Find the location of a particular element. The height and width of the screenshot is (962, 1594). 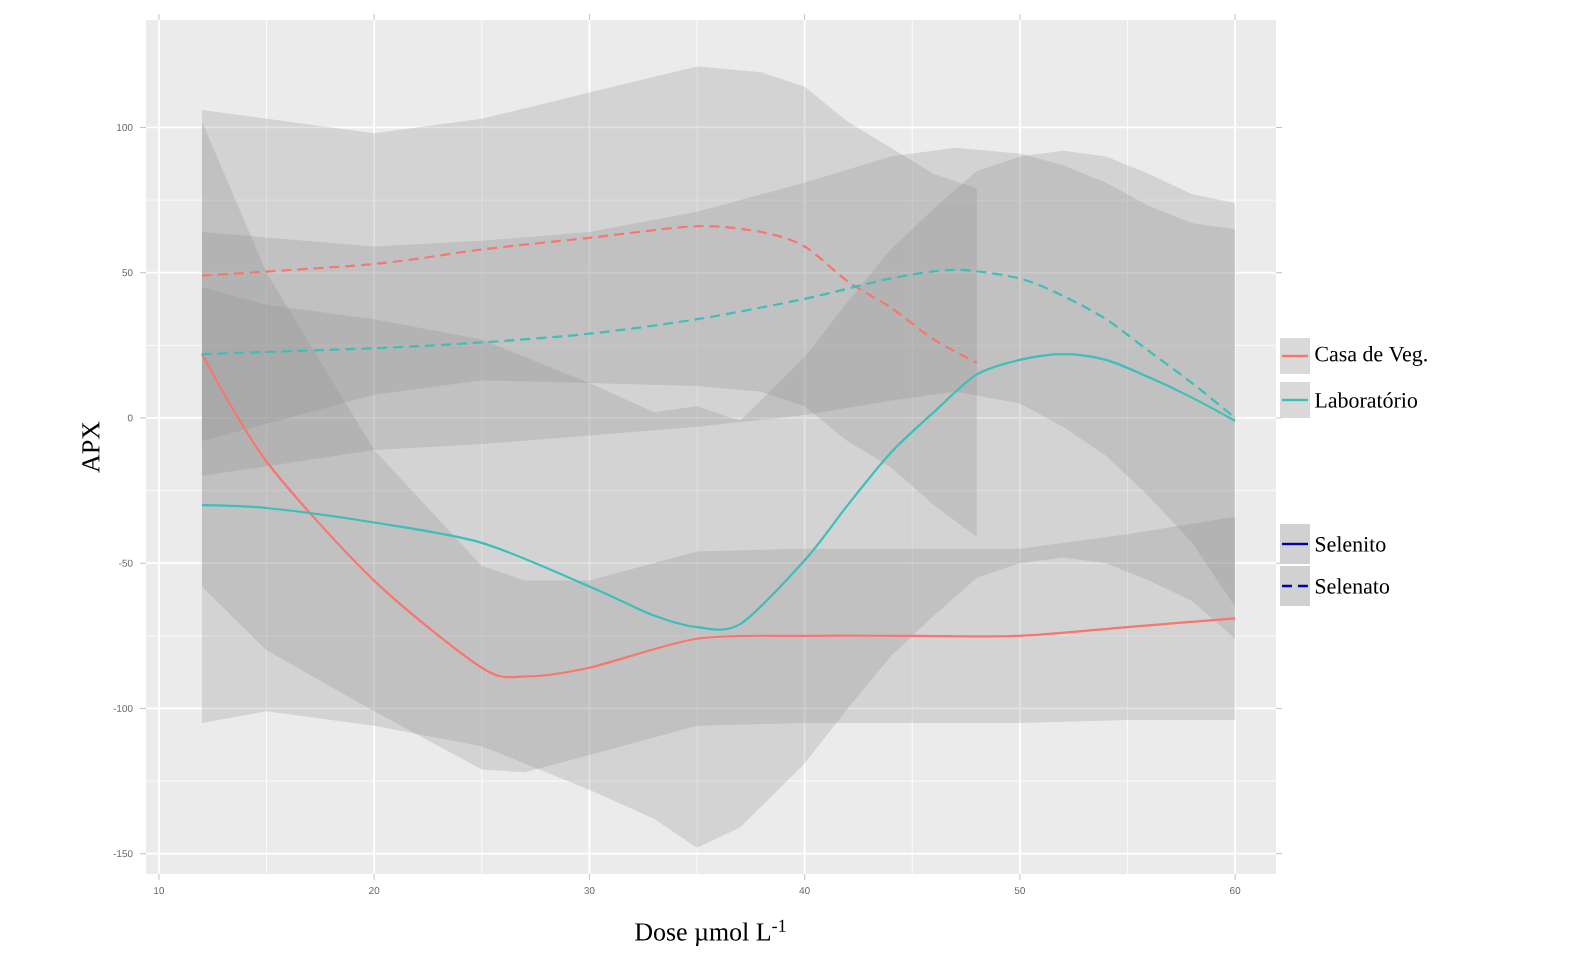

text: Selenito is located at coordinates (1350, 544).